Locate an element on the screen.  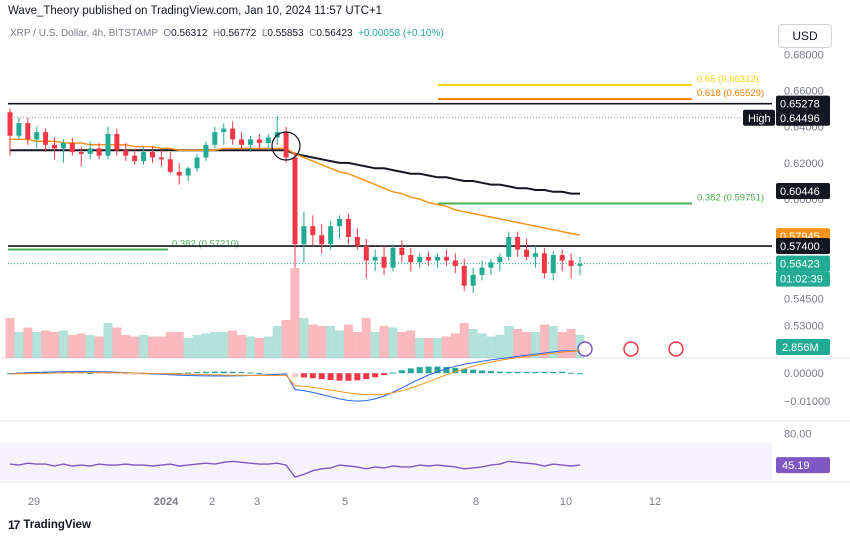
fib-level-label: 0.382 (0.57210) is located at coordinates (205, 243).